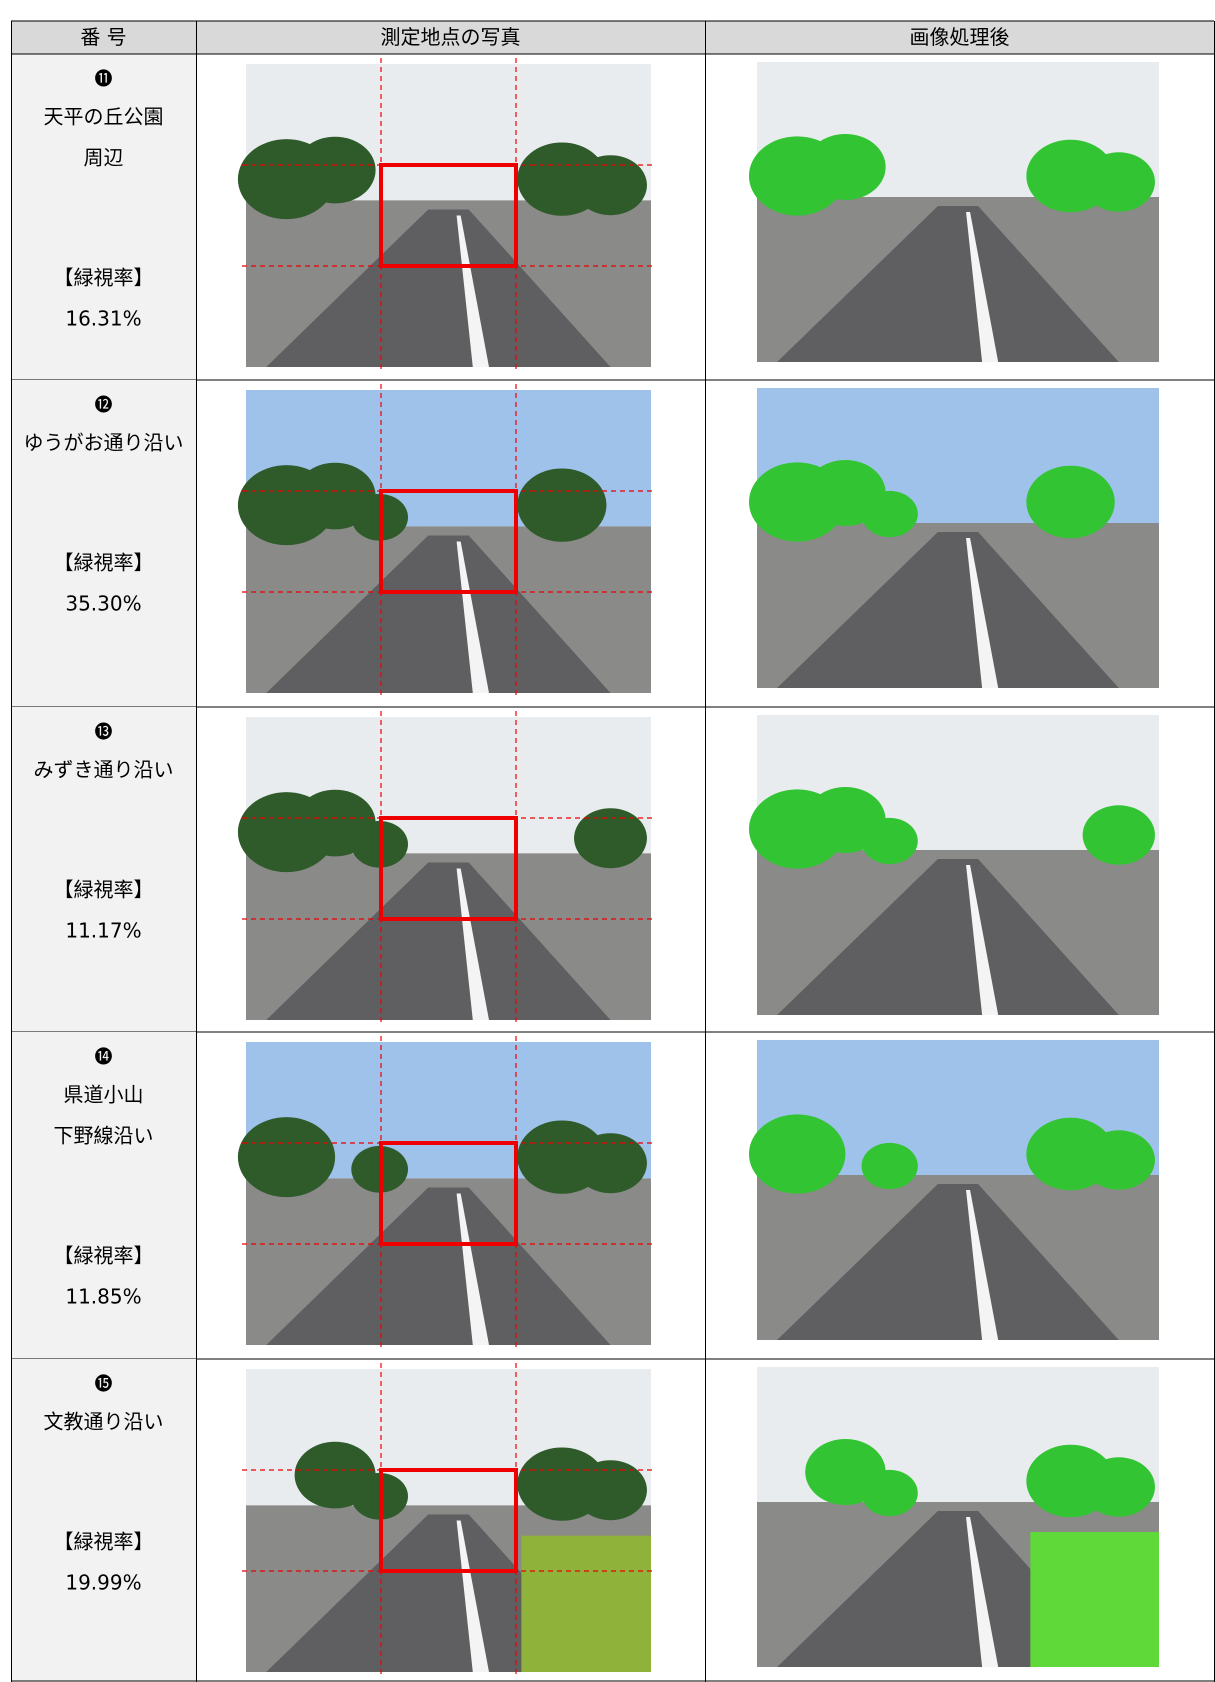 This screenshot has width=1215, height=1682. Describe the element at coordinates (960, 37) in the screenshot. I see `header-cell: 画像処理後` at that location.